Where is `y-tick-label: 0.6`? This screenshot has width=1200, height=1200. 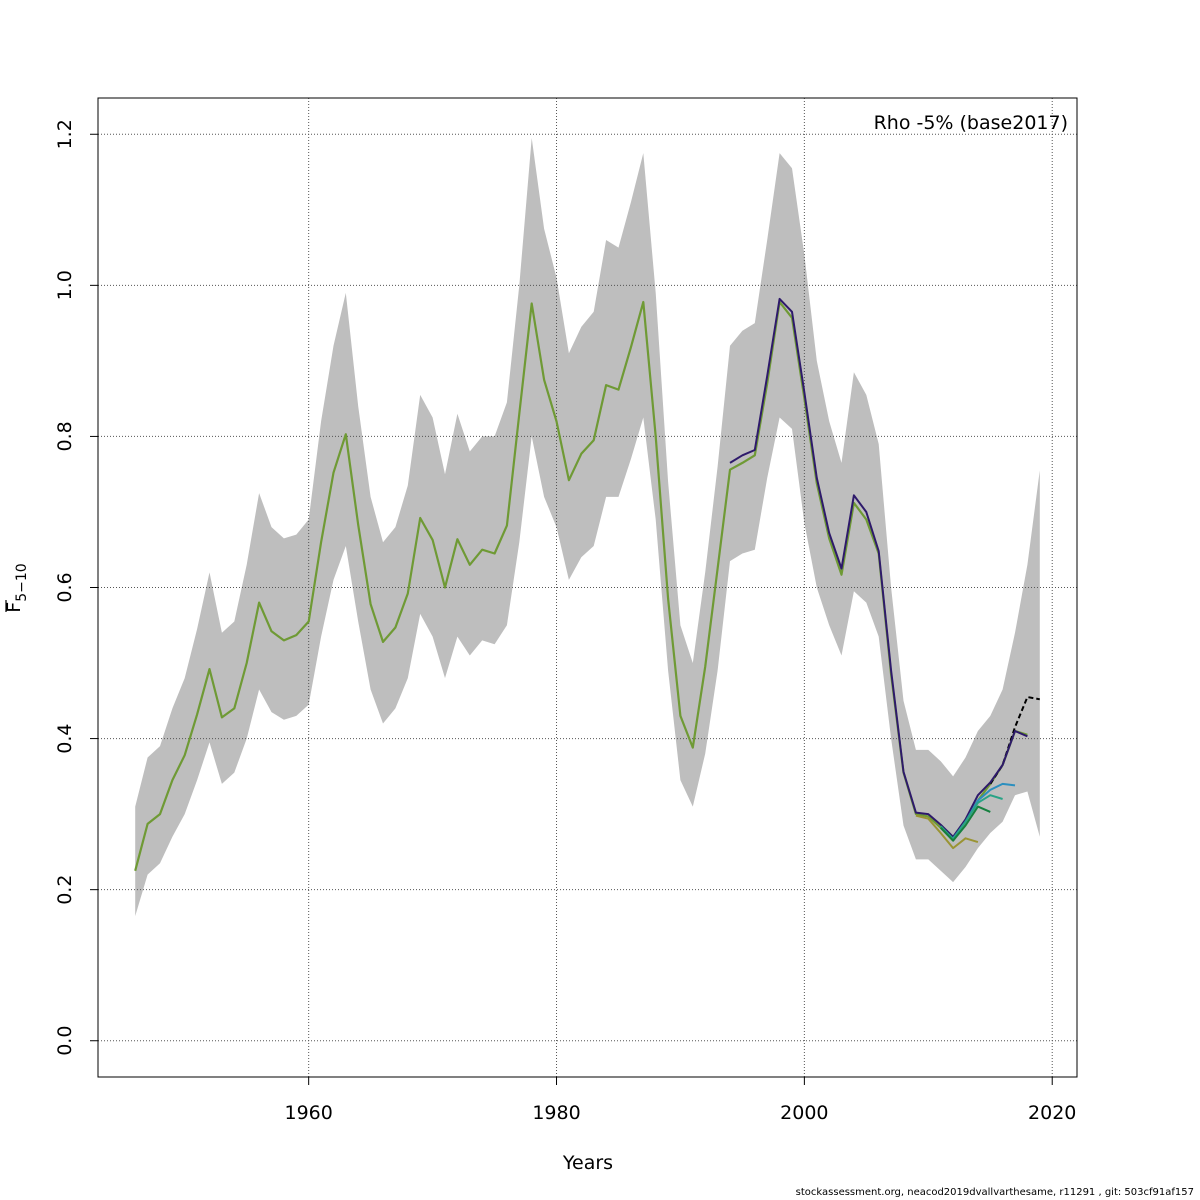
y-tick-label: 0.6 is located at coordinates (65, 587).